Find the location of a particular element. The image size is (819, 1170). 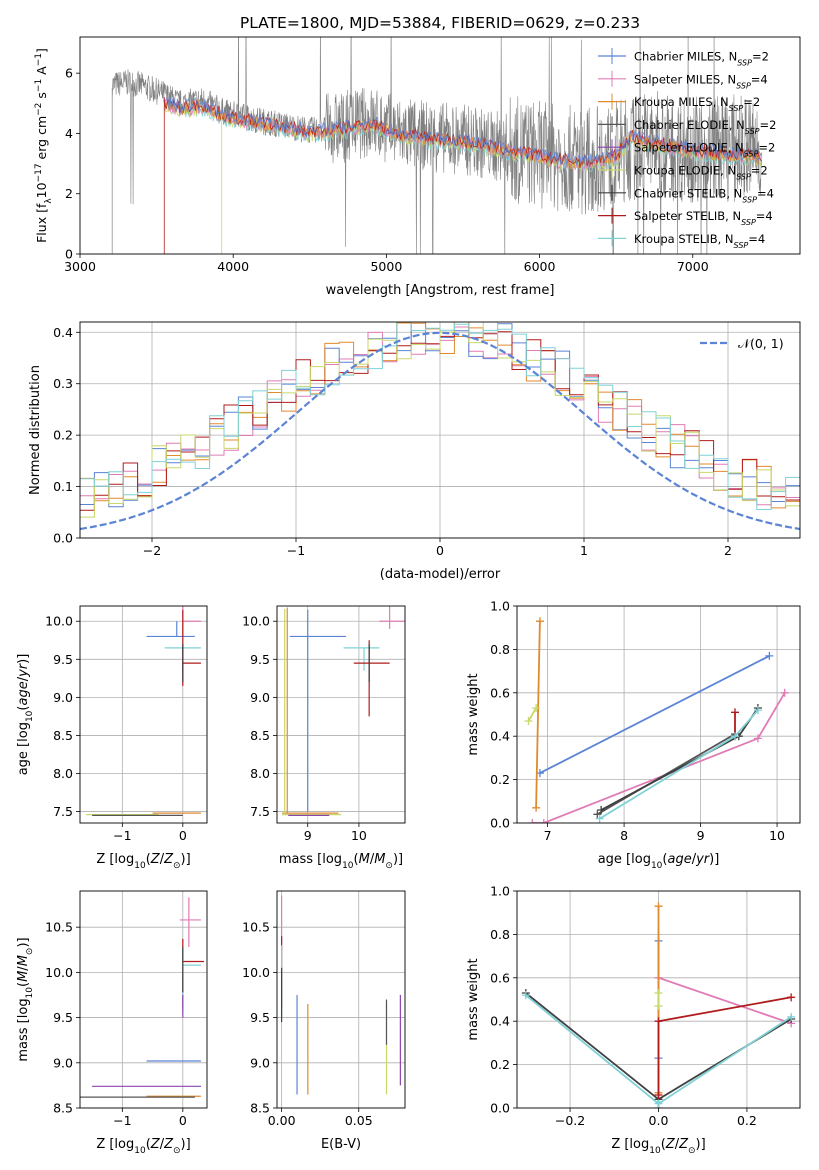

x-tick-label: 0.00 is located at coordinates (282, 1120).